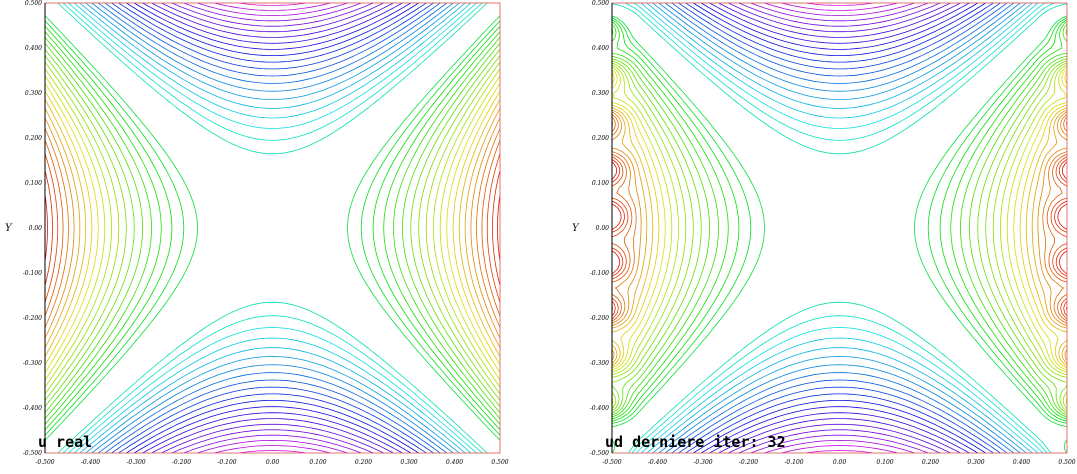 Image resolution: width=1077 pixels, height=474 pixels. Describe the element at coordinates (793, 462) in the screenshot. I see `x-tick-label: -0.100` at that location.